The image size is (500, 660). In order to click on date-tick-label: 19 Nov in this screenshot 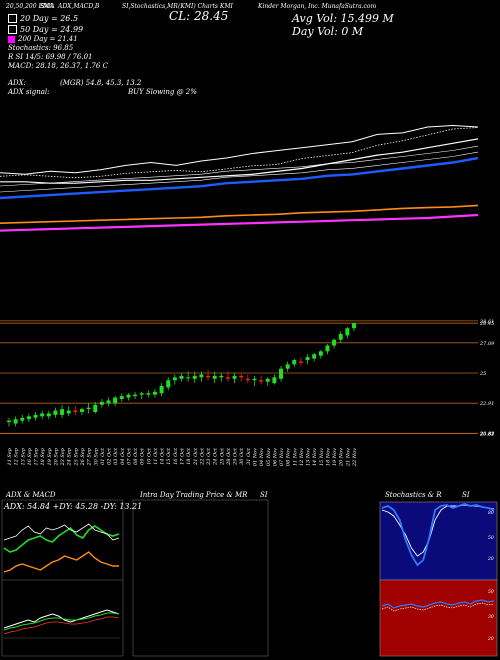, I will do `click(335, 457)`.